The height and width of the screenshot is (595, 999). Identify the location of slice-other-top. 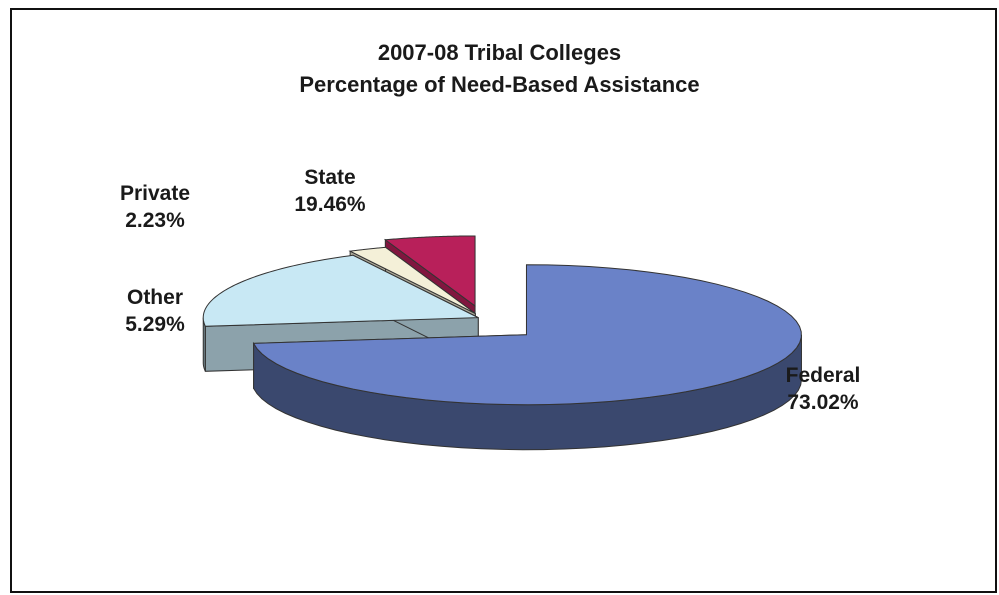
(429, 271).